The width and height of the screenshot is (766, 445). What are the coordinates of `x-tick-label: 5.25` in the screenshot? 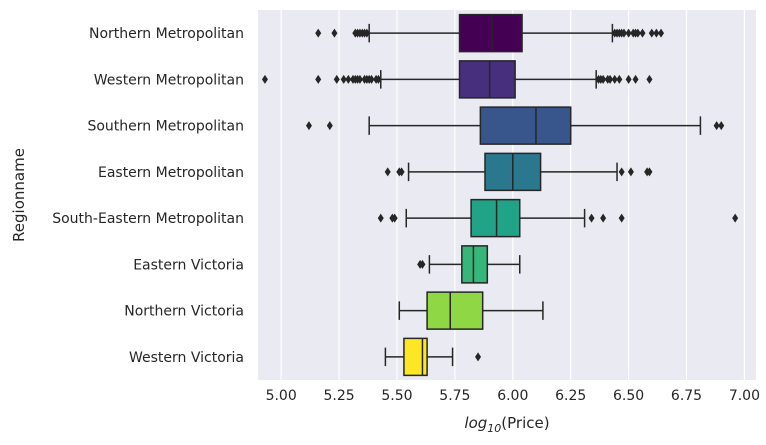 It's located at (338, 396).